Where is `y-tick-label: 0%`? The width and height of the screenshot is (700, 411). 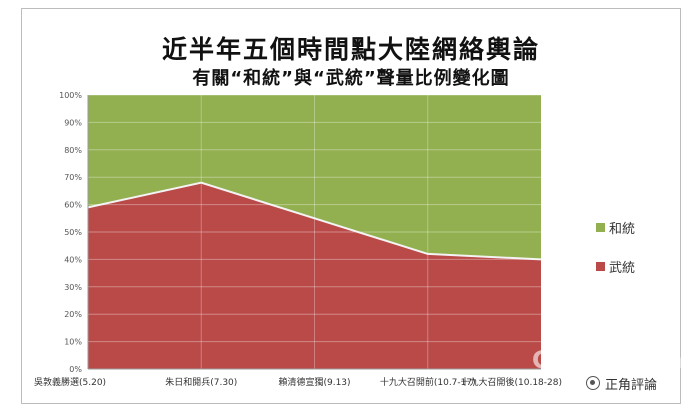 y-tick-label: 0% is located at coordinates (75, 369).